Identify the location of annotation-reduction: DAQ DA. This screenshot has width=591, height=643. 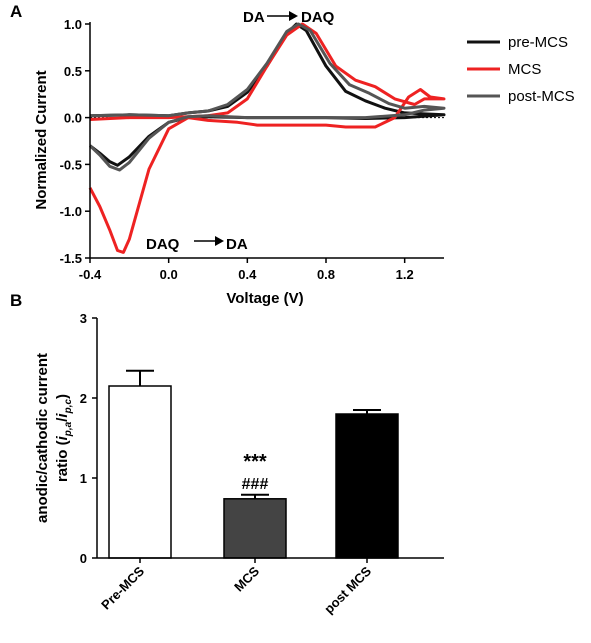
(197, 244).